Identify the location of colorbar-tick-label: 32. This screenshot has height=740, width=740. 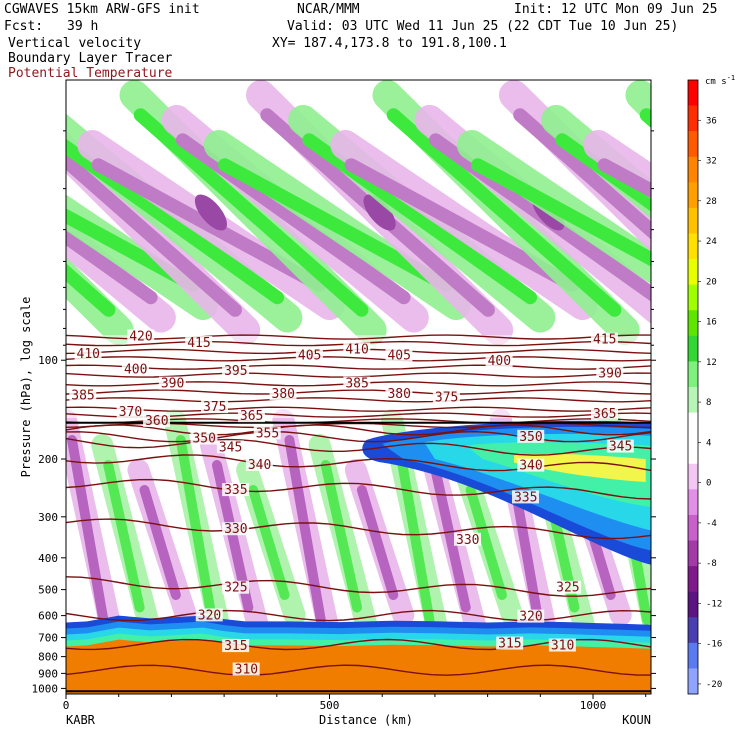
(711, 162).